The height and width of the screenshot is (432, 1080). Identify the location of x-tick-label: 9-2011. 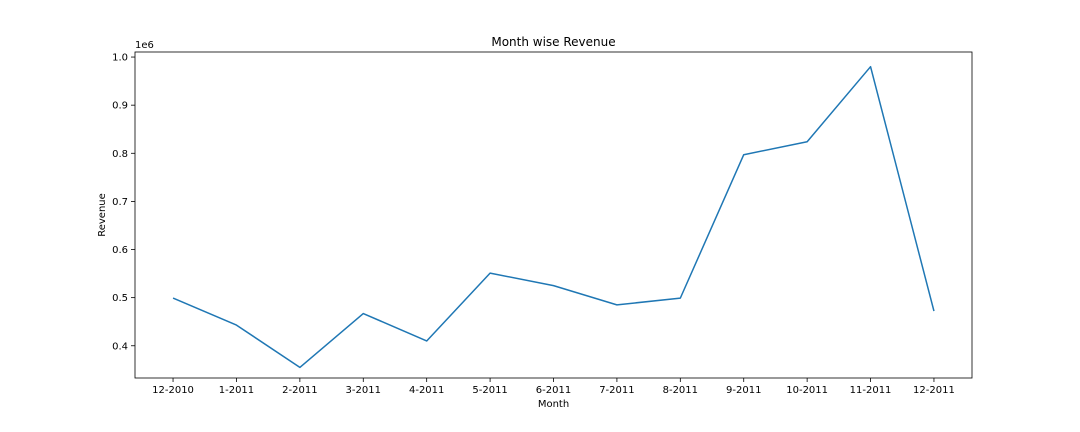
(743, 390).